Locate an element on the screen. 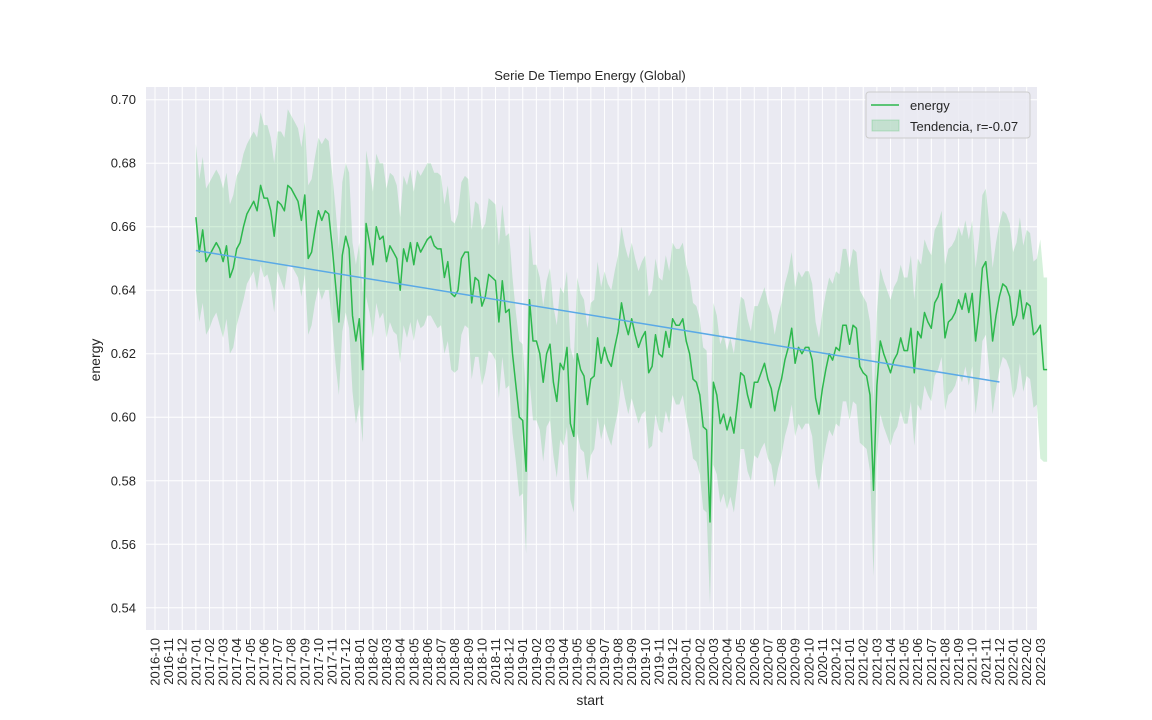 Image resolution: width=1152 pixels, height=720 pixels. x-tick-label: 2019-05 is located at coordinates (577, 662).